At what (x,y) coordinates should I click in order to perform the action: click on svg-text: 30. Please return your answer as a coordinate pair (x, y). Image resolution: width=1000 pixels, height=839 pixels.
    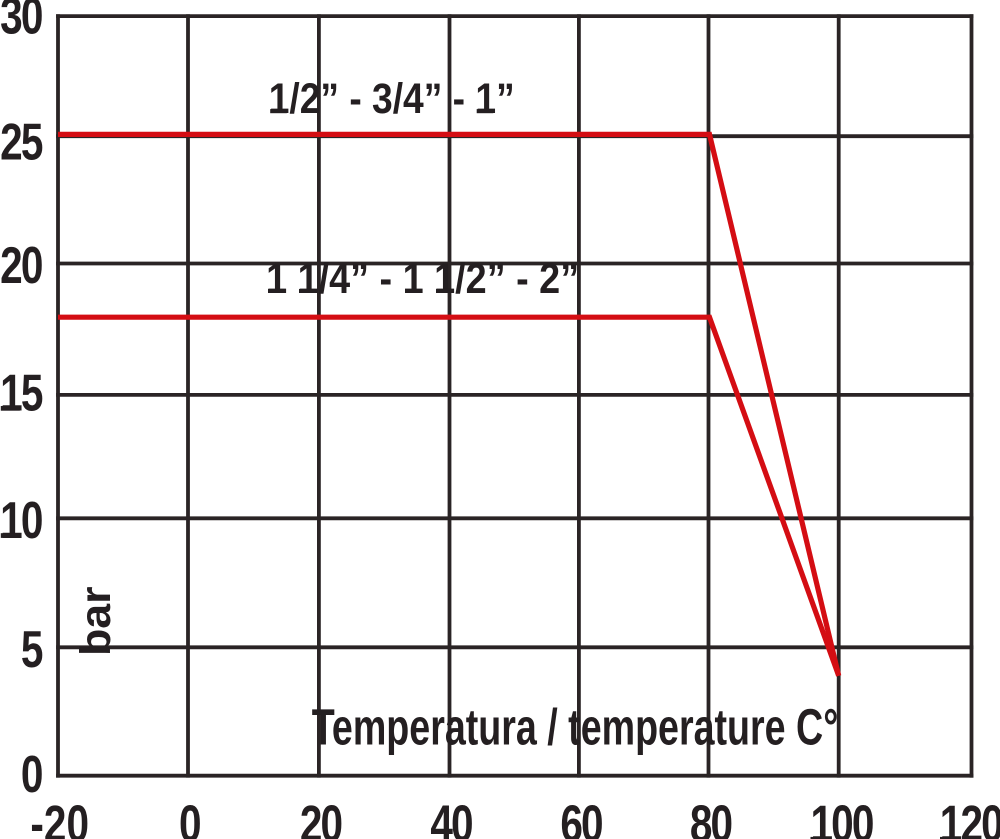
    Looking at the image, I should click on (21, 22).